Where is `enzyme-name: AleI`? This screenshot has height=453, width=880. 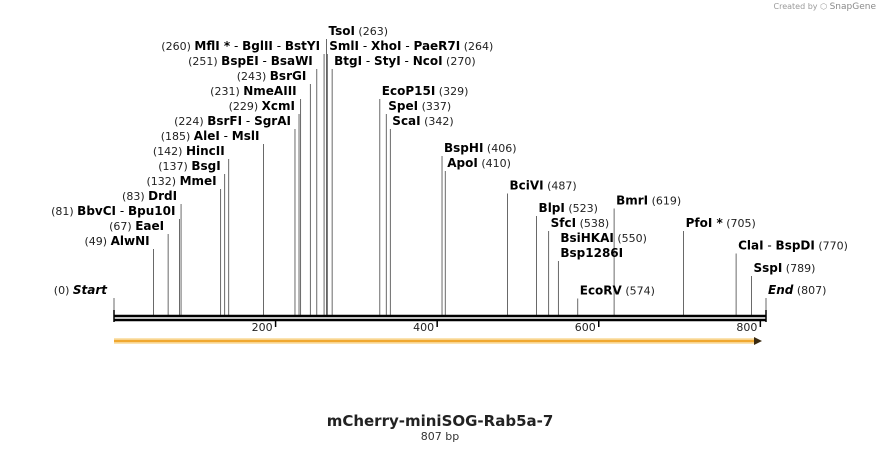
enzyme-name: AleI is located at coordinates (207, 136).